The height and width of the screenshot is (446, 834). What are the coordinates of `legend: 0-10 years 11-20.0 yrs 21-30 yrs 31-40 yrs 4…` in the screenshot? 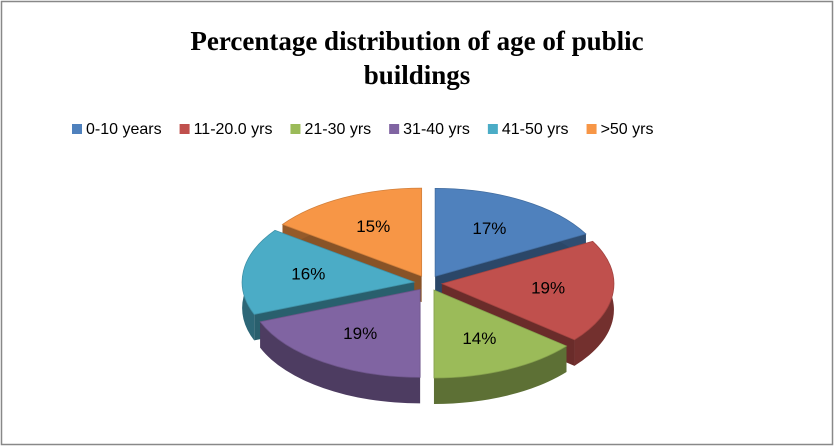 It's located at (362, 129).